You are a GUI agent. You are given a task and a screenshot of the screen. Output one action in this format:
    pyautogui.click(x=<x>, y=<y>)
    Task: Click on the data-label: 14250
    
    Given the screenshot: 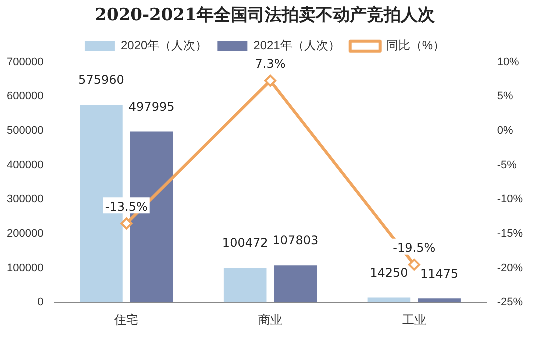 What is the action you would take?
    pyautogui.click(x=389, y=273)
    